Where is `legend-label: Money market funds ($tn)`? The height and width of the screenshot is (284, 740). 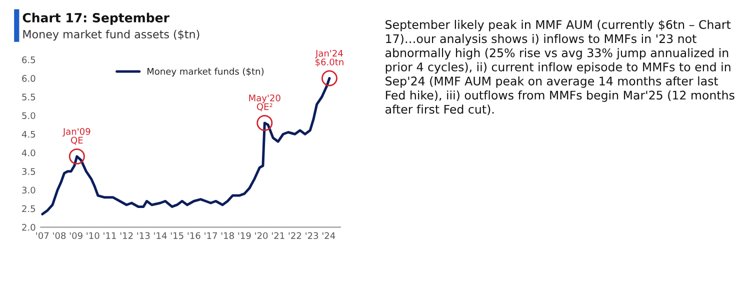
legend-label: Money market funds ($tn) is located at coordinates (205, 72).